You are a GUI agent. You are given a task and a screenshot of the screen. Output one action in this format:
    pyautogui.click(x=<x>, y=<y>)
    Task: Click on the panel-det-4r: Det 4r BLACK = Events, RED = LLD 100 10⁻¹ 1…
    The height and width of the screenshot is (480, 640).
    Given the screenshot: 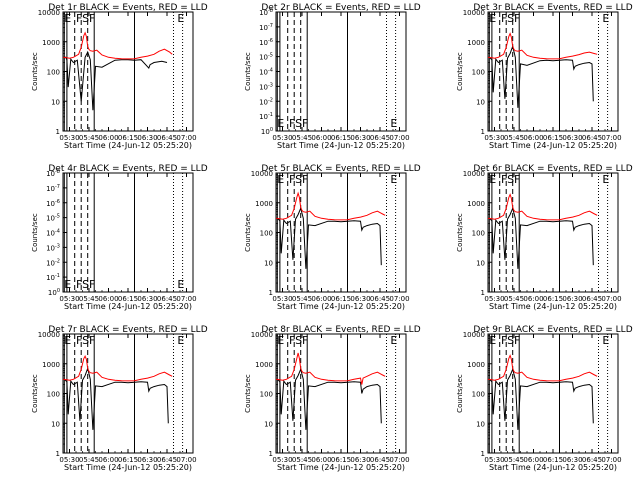 What is the action you would take?
    pyautogui.click(x=119, y=237)
    